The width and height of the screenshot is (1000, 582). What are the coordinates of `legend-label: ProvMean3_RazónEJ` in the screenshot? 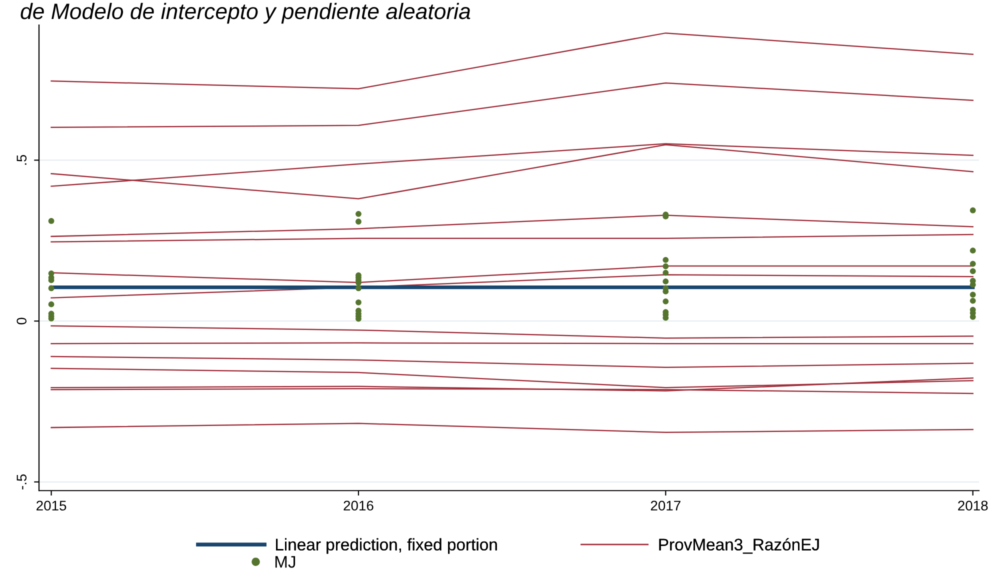 It's located at (739, 546).